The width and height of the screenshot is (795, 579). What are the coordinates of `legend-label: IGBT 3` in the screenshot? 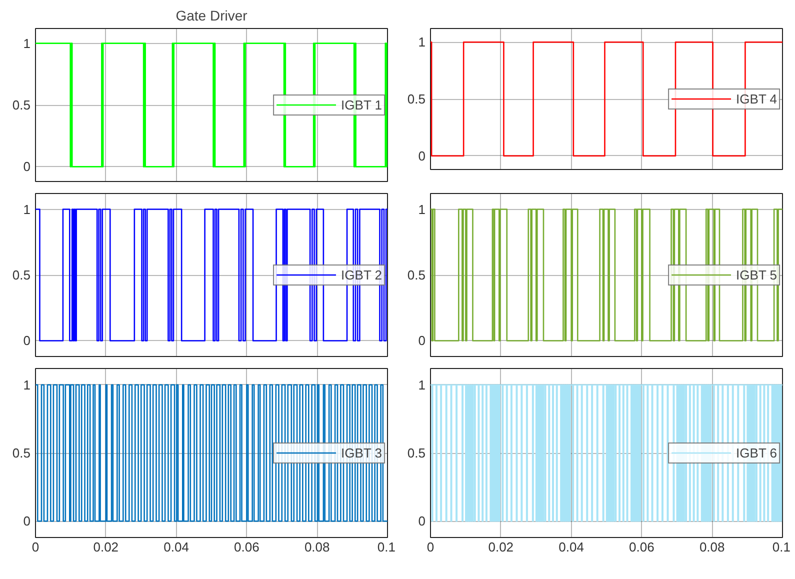 It's located at (361, 452).